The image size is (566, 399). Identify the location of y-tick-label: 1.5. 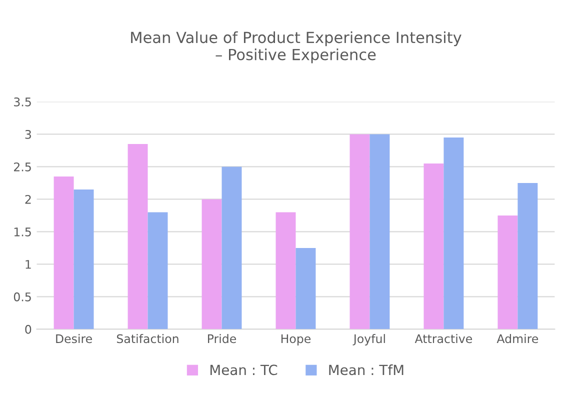
(22, 232).